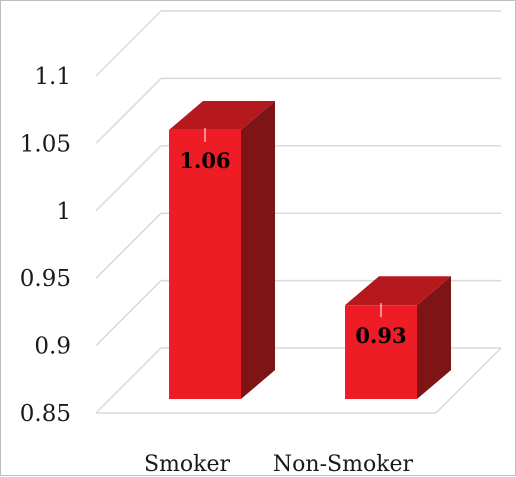 This screenshot has height=477, width=516. What do you see at coordinates (204, 160) in the screenshot?
I see `data-label: 1.06` at bounding box center [204, 160].